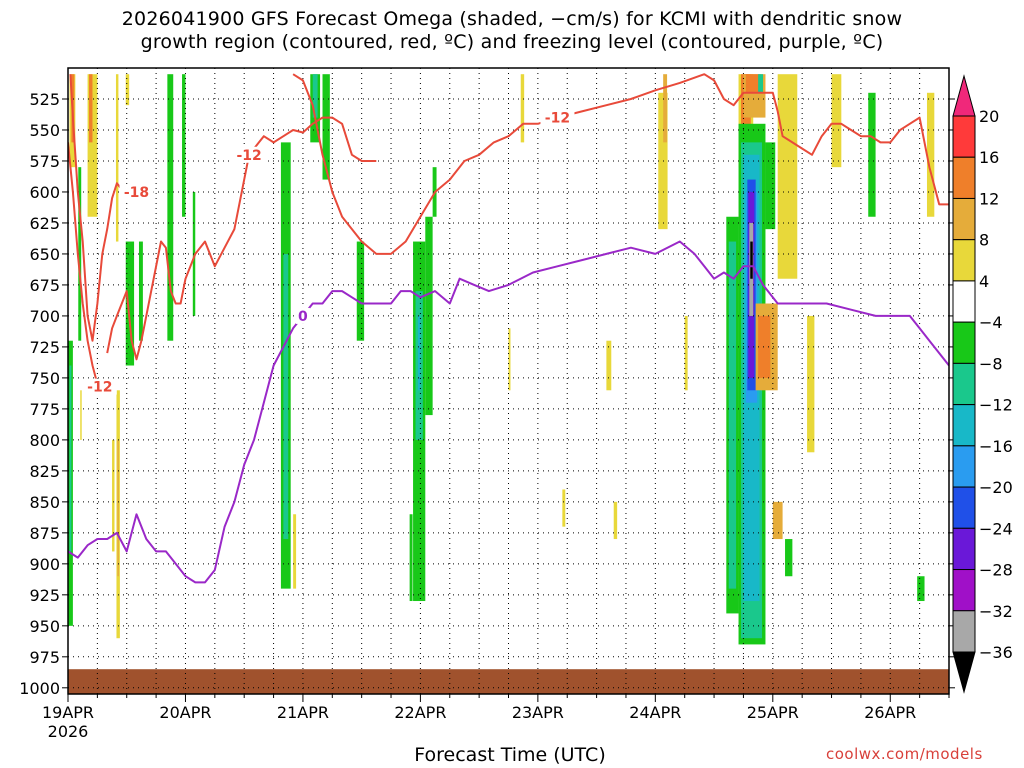 This screenshot has width=1024, height=768. Describe the element at coordinates (773, 712) in the screenshot. I see `x-tick-label-6: 25APR` at that location.